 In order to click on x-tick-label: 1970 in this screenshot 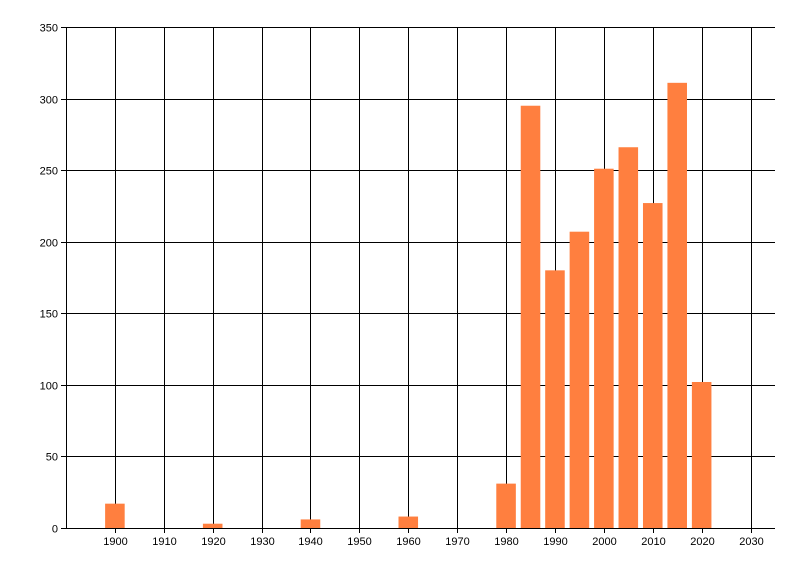, I will do `click(457, 542)`.